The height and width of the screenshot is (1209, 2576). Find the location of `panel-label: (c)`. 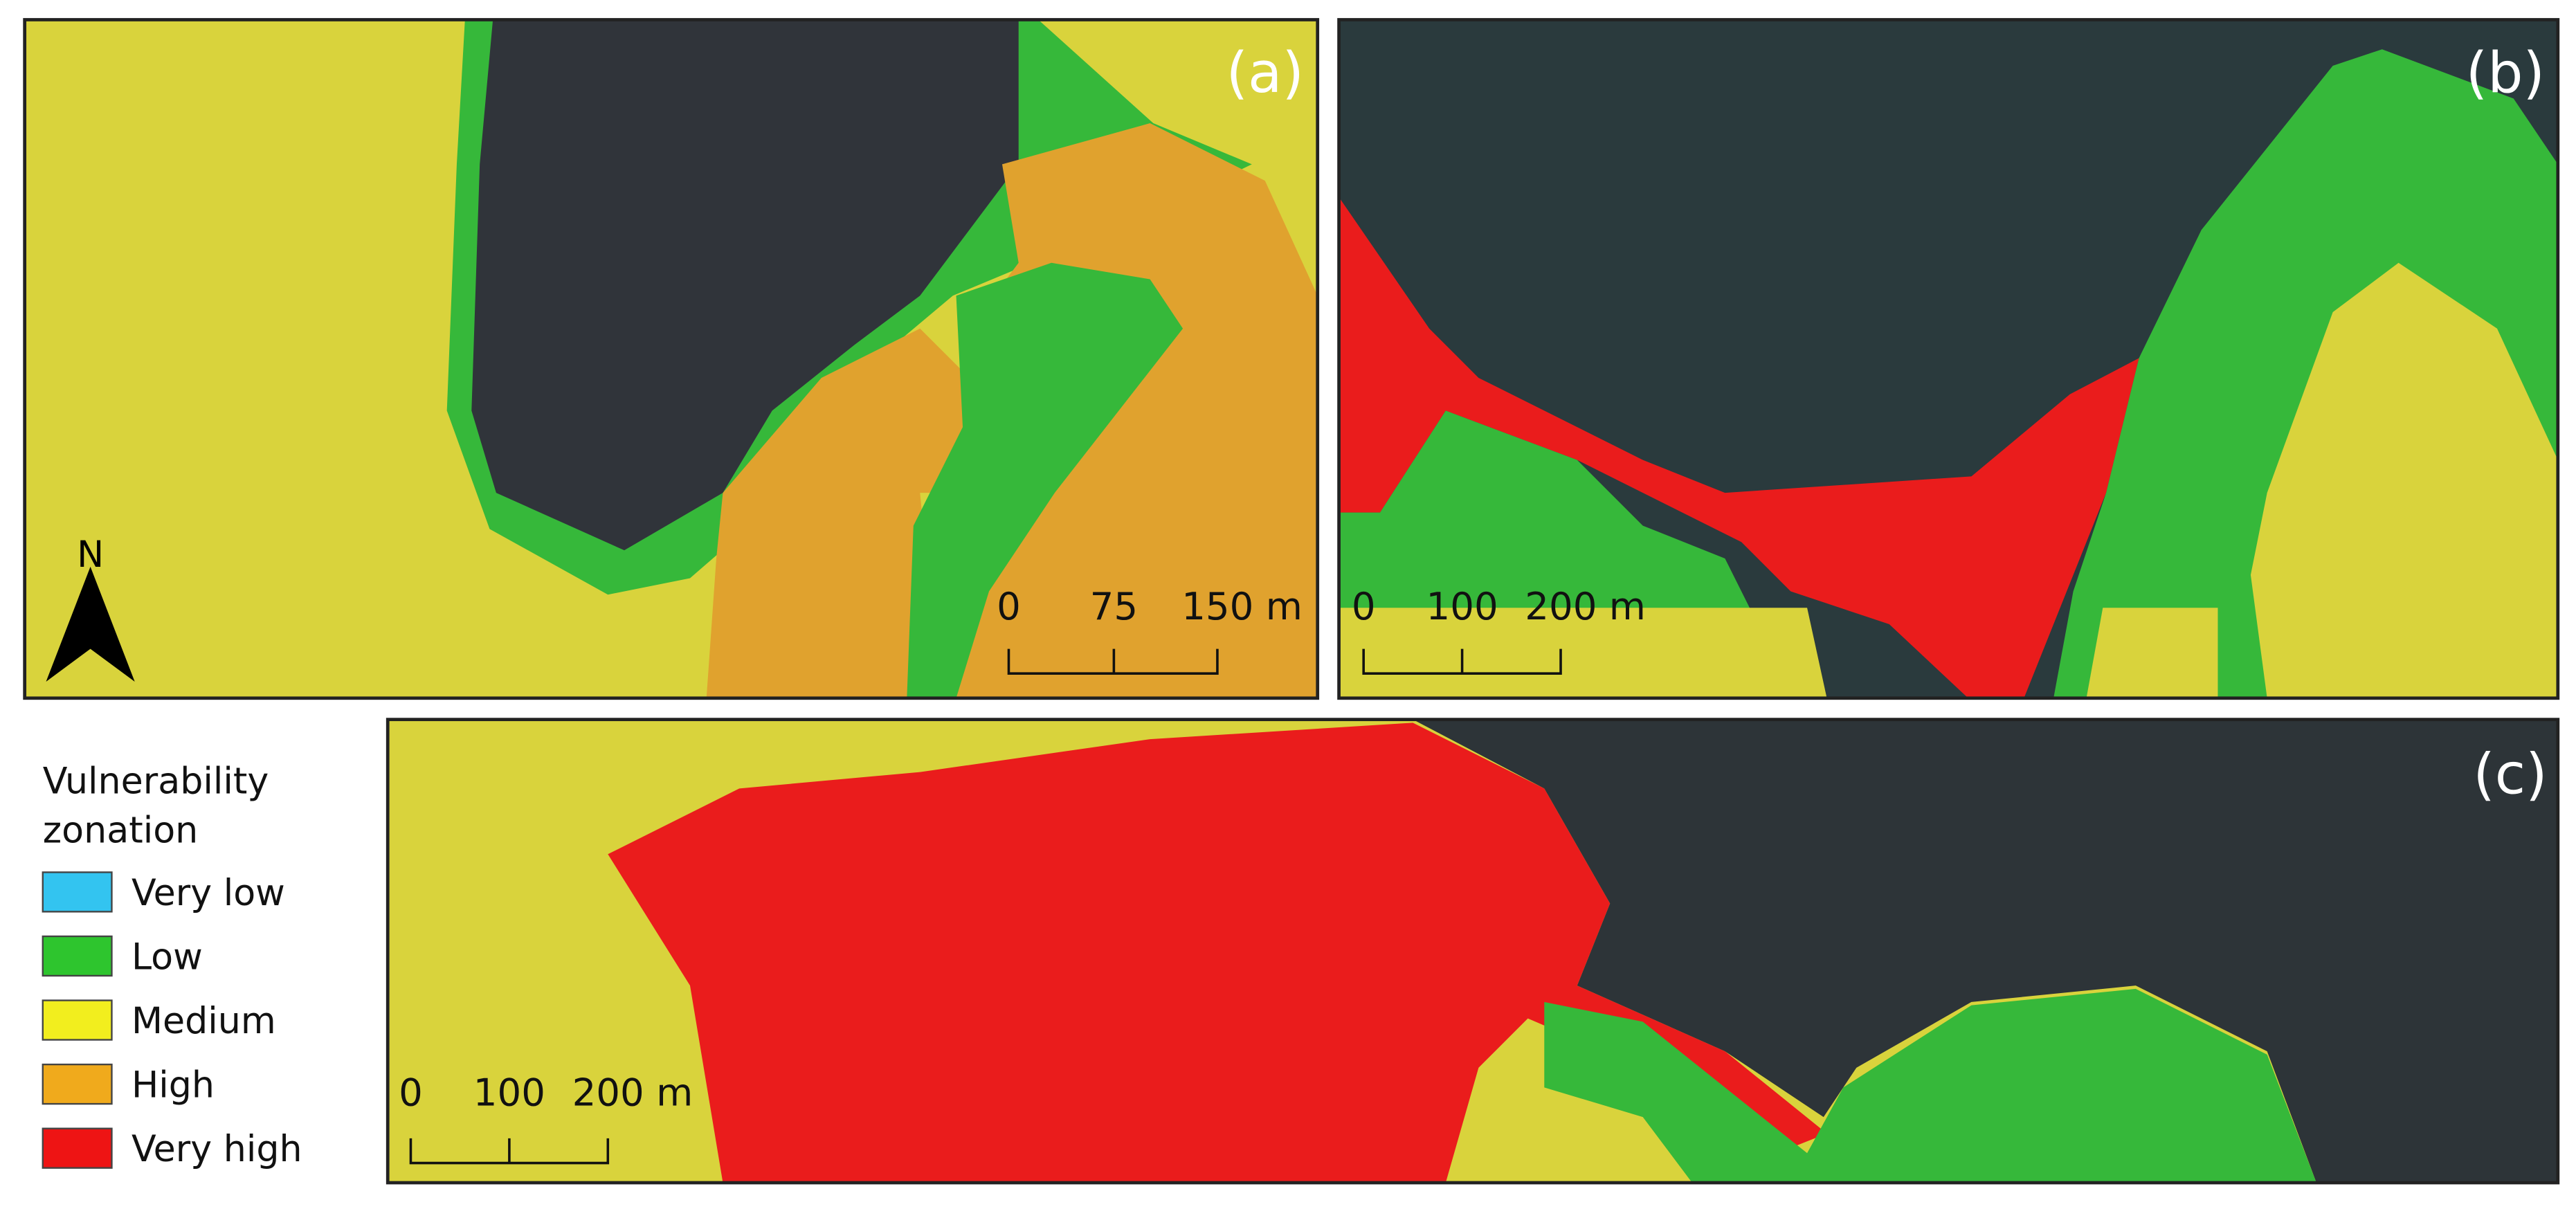

panel-label: (c) is located at coordinates (2510, 774).